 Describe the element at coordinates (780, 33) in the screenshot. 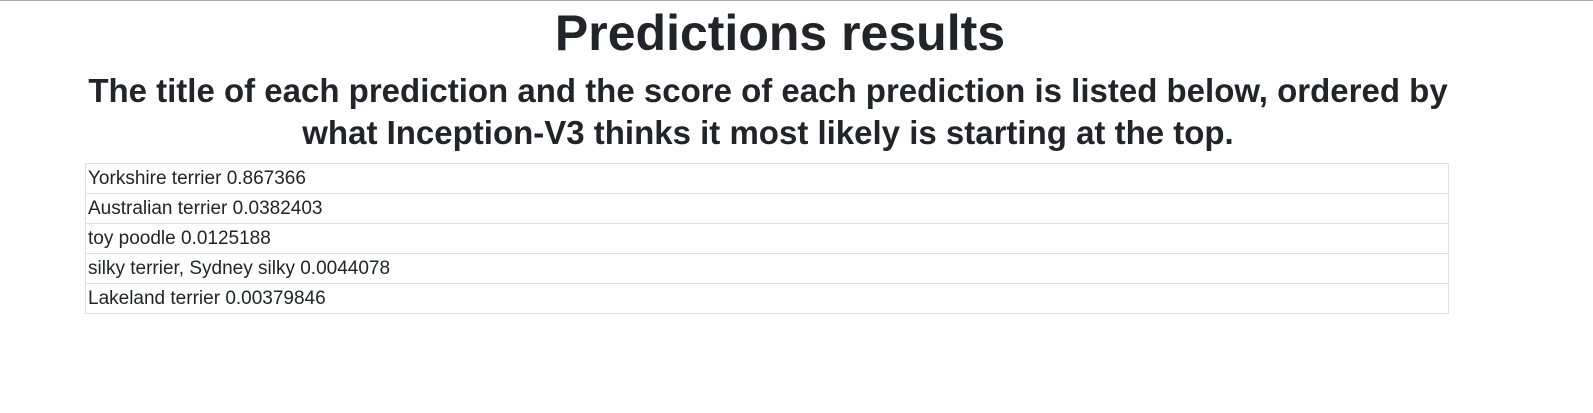

I see `page-title: Predictions results` at that location.